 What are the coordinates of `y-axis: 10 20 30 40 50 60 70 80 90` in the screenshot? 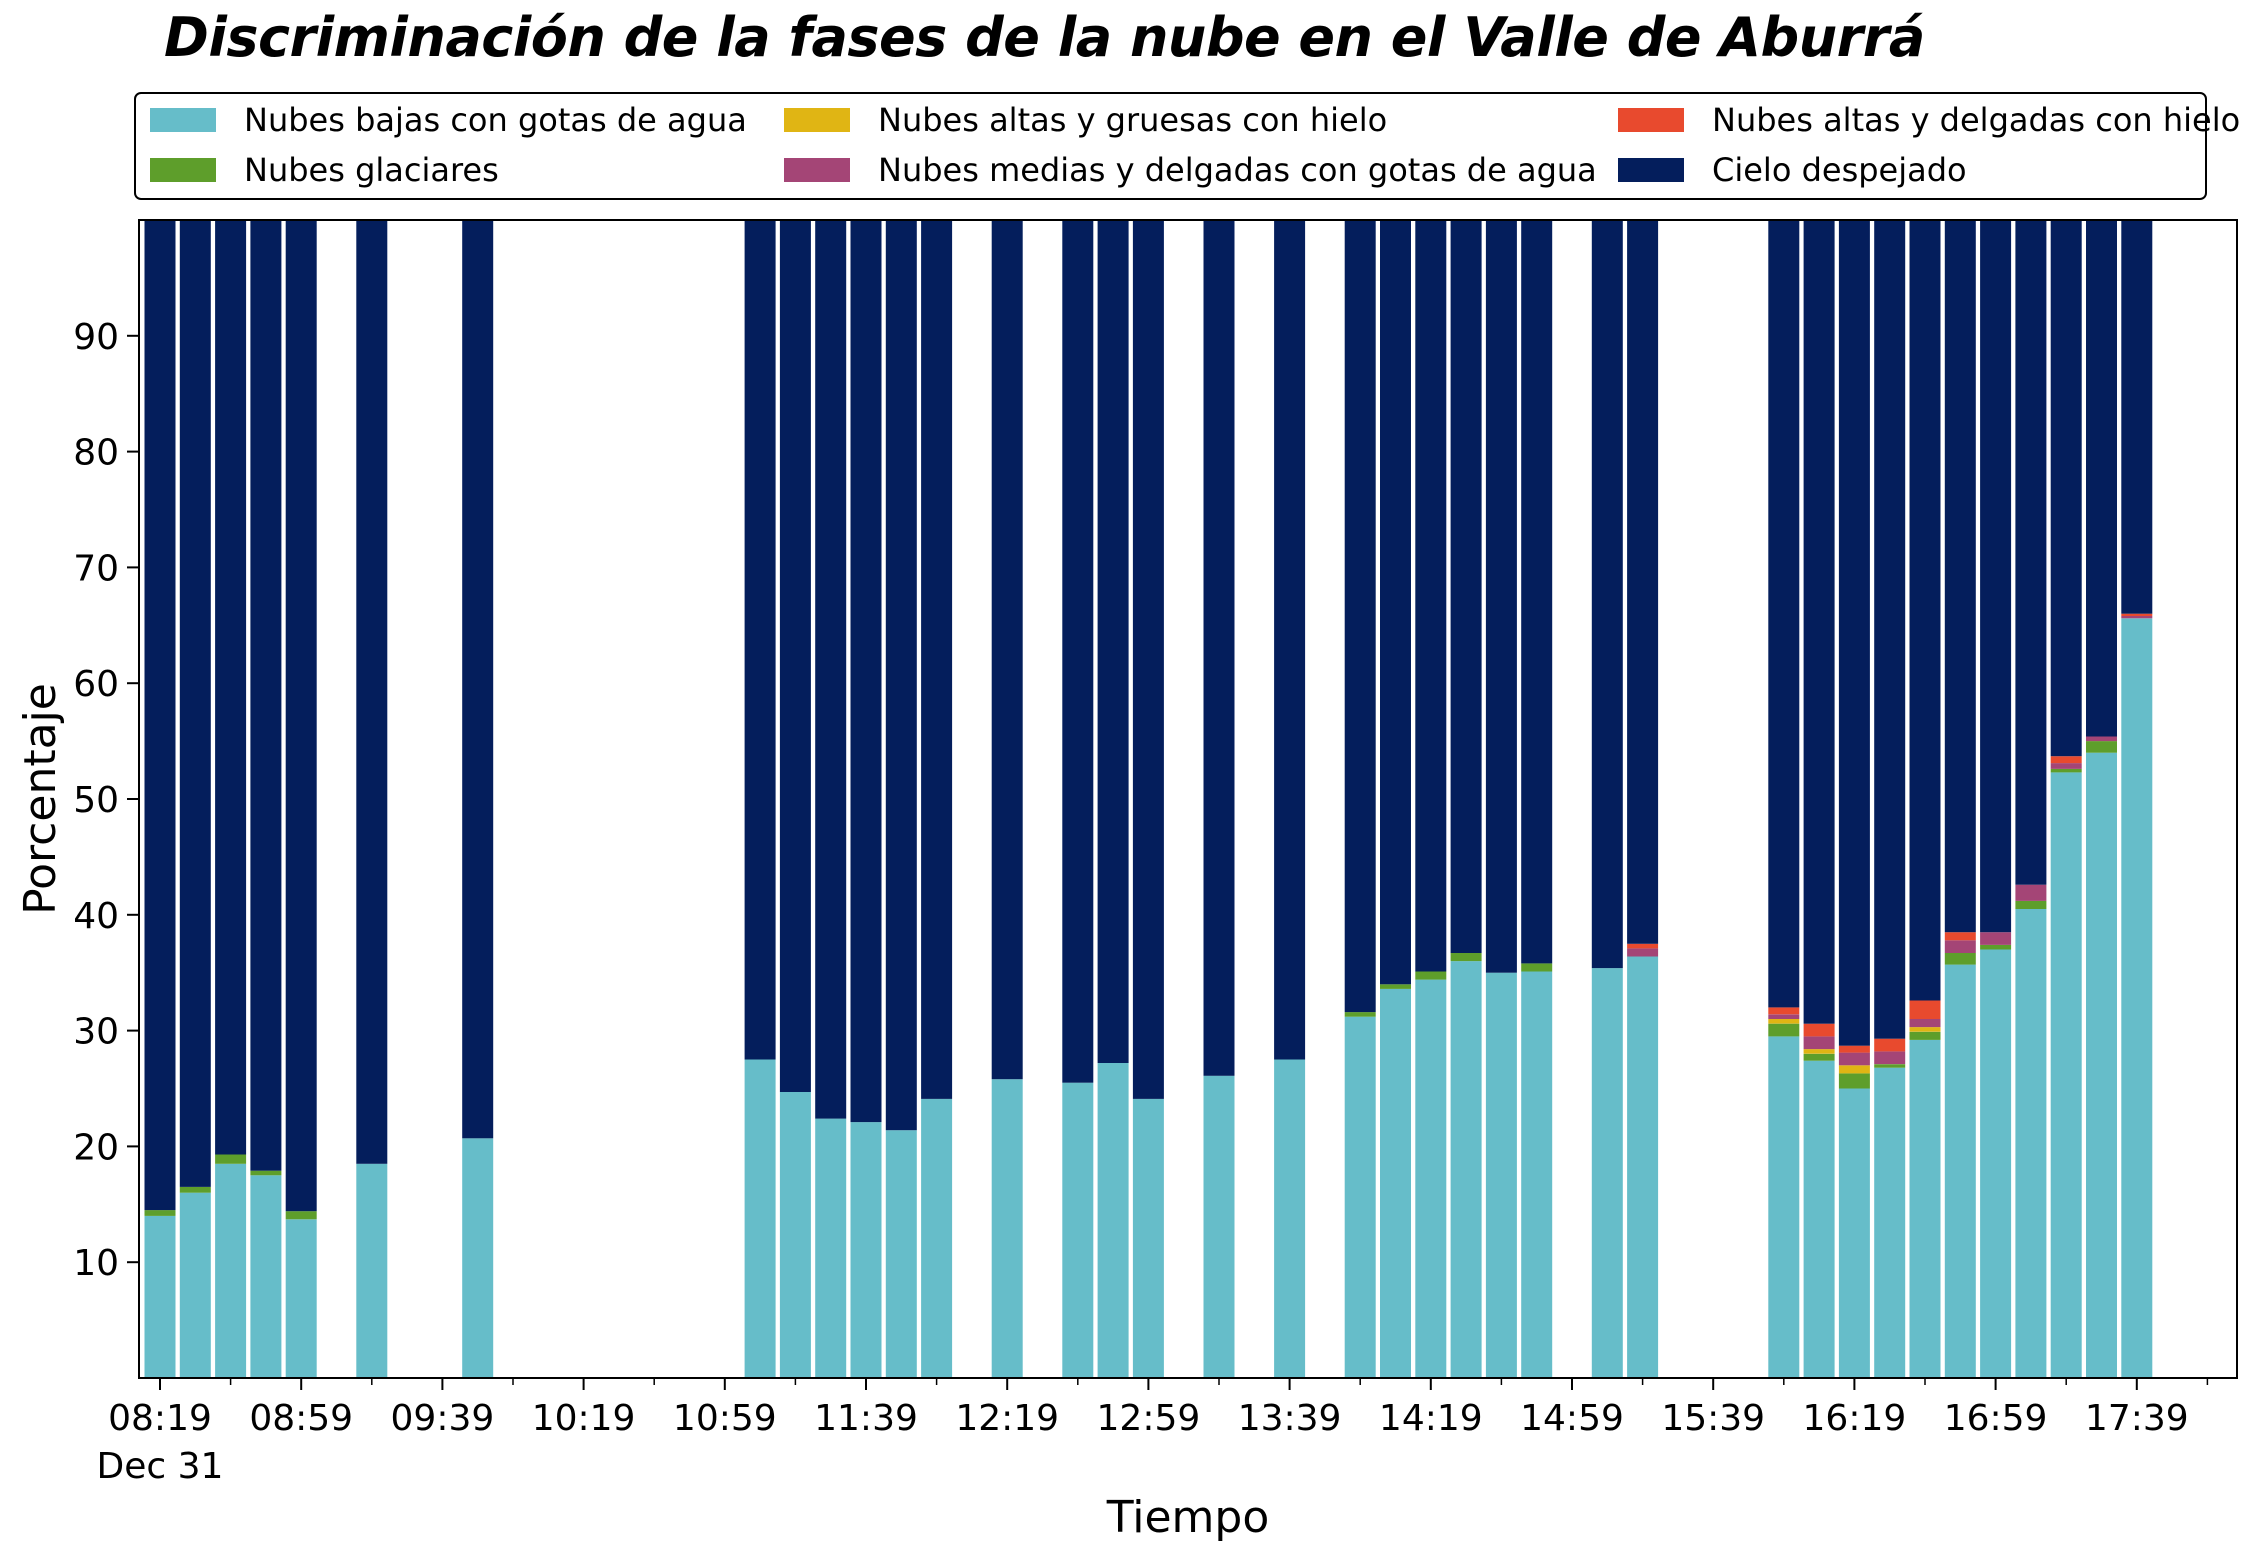 It's located at (106, 800).